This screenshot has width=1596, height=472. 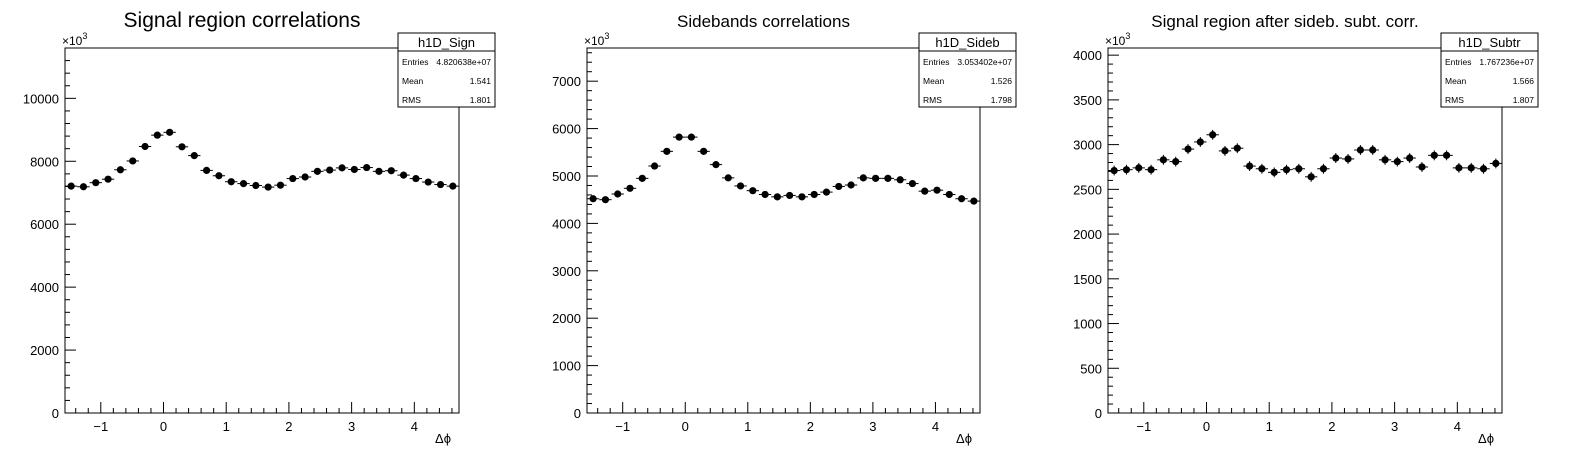 I want to click on y-tick-label: 8000, so click(x=44, y=161).